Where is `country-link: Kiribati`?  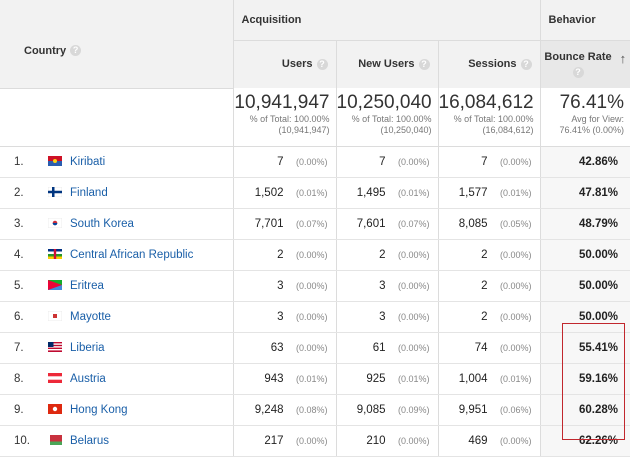 country-link: Kiribati is located at coordinates (88, 161).